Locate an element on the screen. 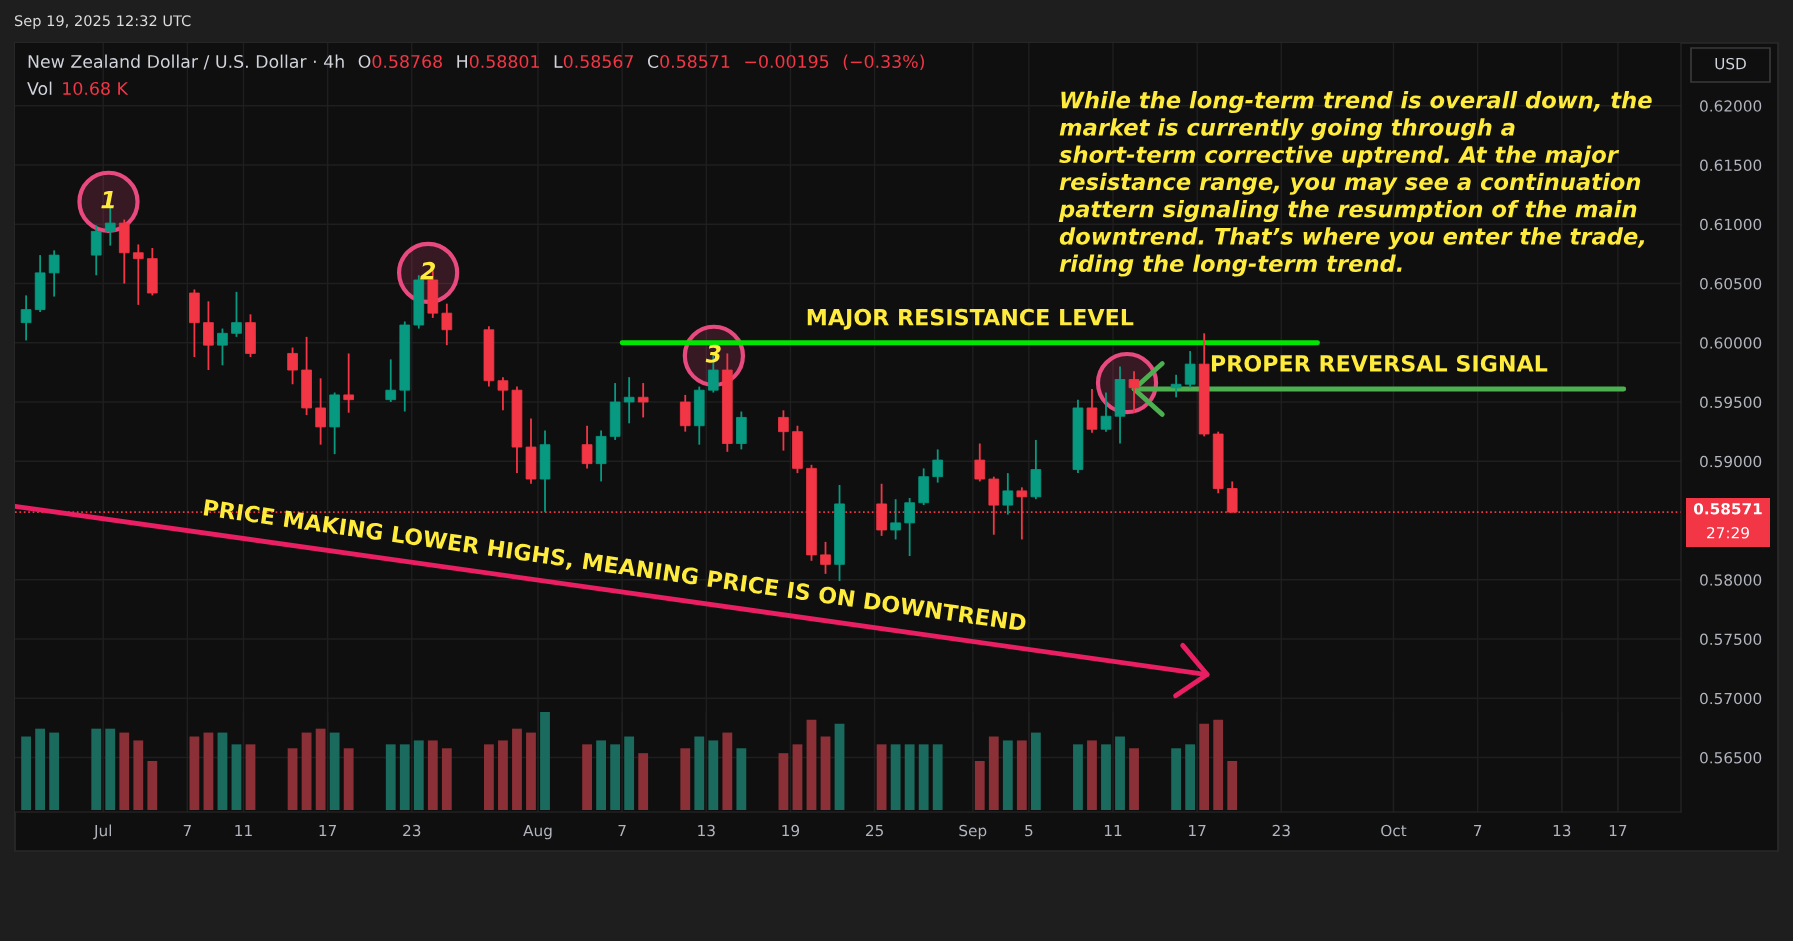 Image resolution: width=1793 pixels, height=941 pixels. x-tick-label: 25 is located at coordinates (874, 830).